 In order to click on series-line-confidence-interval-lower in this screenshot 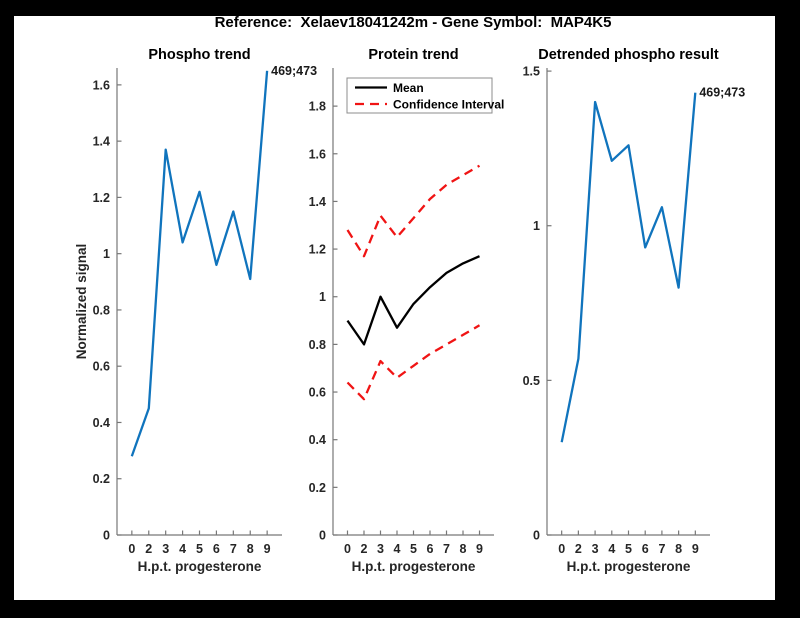, I will do `click(413, 362)`.